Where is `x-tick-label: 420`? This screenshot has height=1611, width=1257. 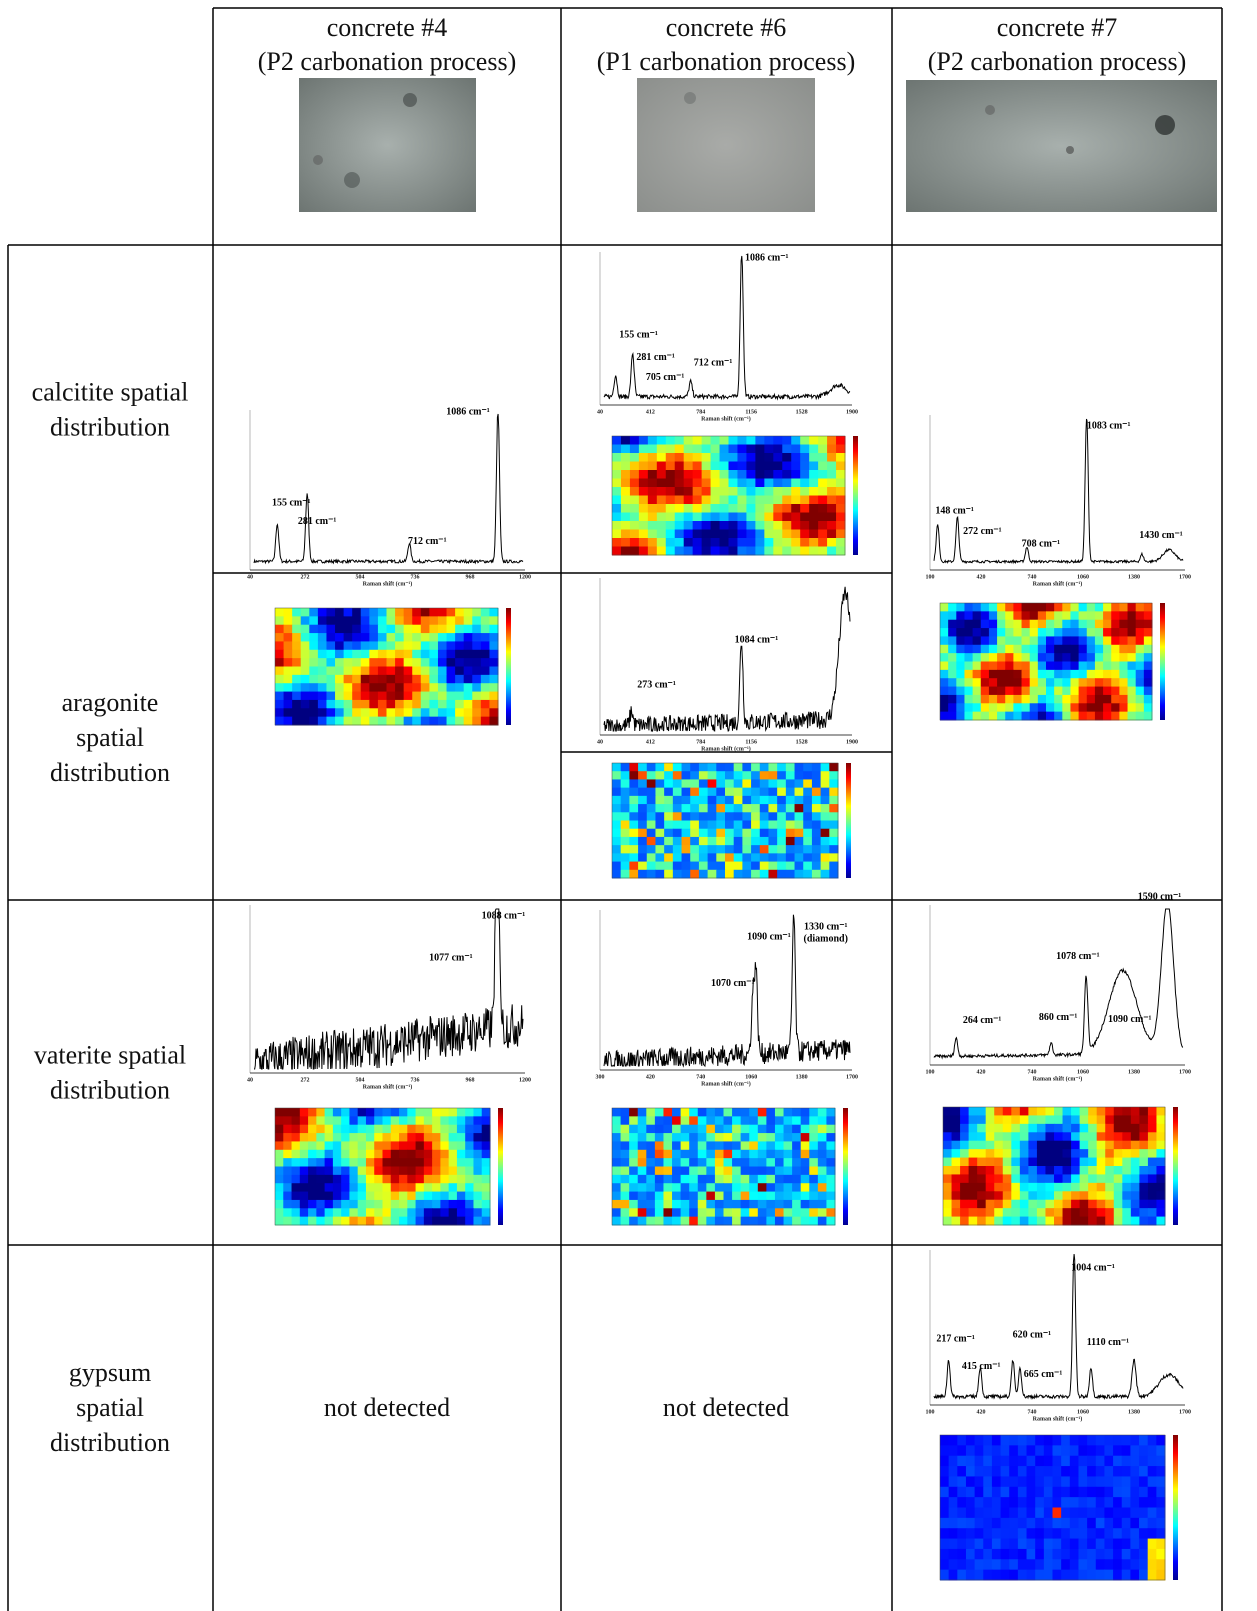 x-tick-label: 420 is located at coordinates (981, 577).